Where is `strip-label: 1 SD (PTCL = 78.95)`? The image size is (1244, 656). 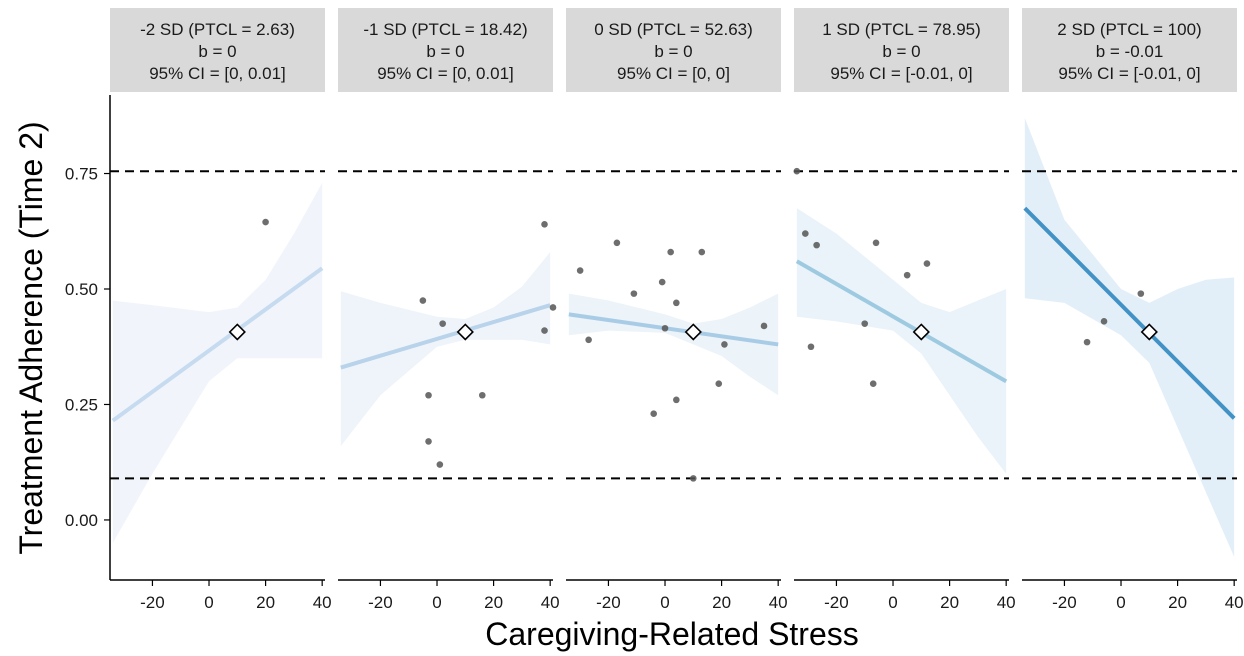 strip-label: 1 SD (PTCL = 78.95) is located at coordinates (901, 29).